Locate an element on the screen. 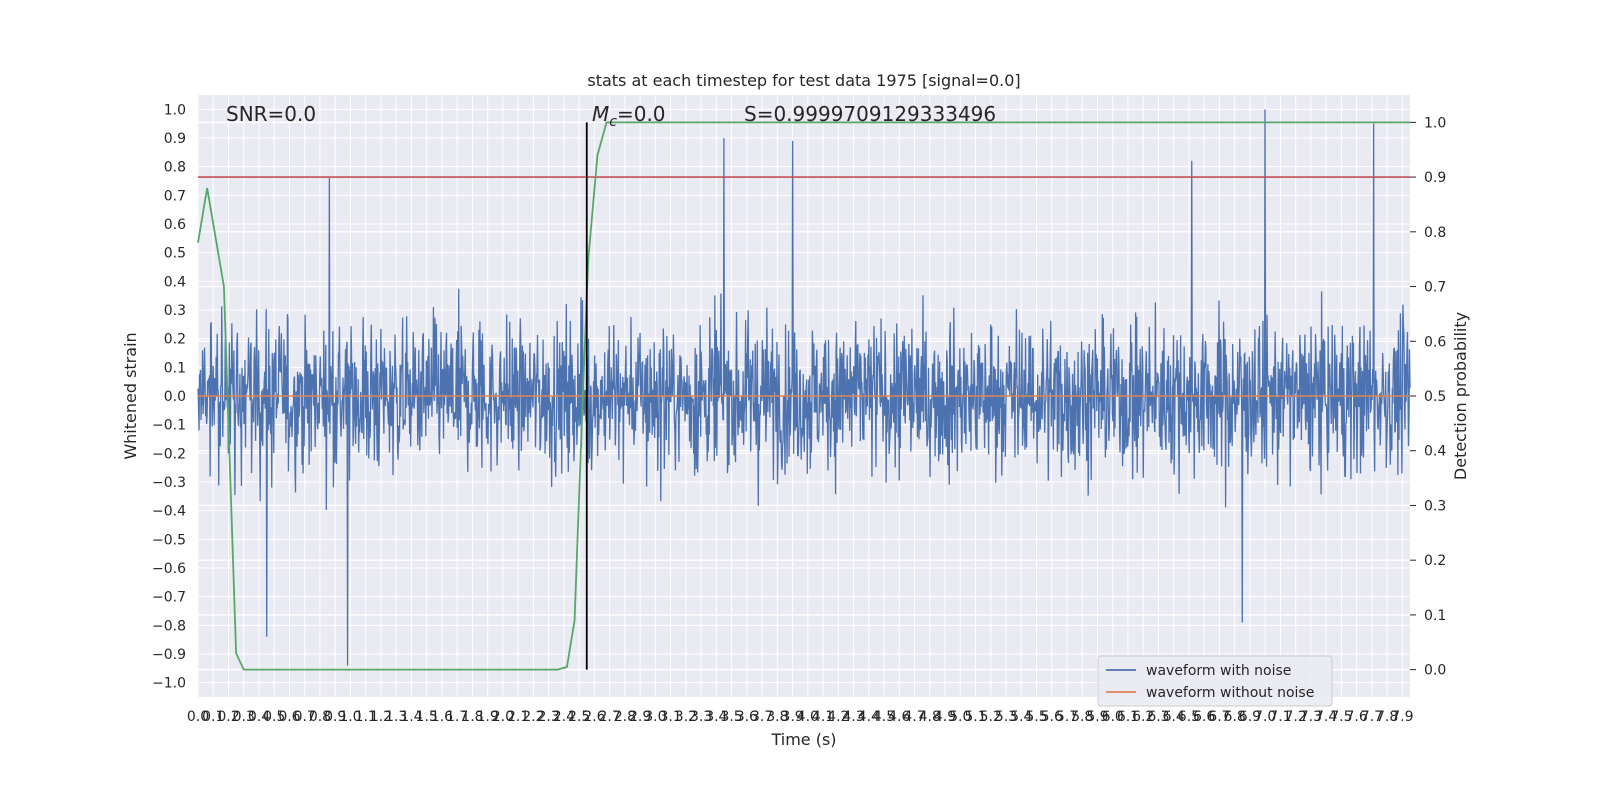 This screenshot has width=1600, height=800. x-tick-label: 2.0 is located at coordinates (503, 717).